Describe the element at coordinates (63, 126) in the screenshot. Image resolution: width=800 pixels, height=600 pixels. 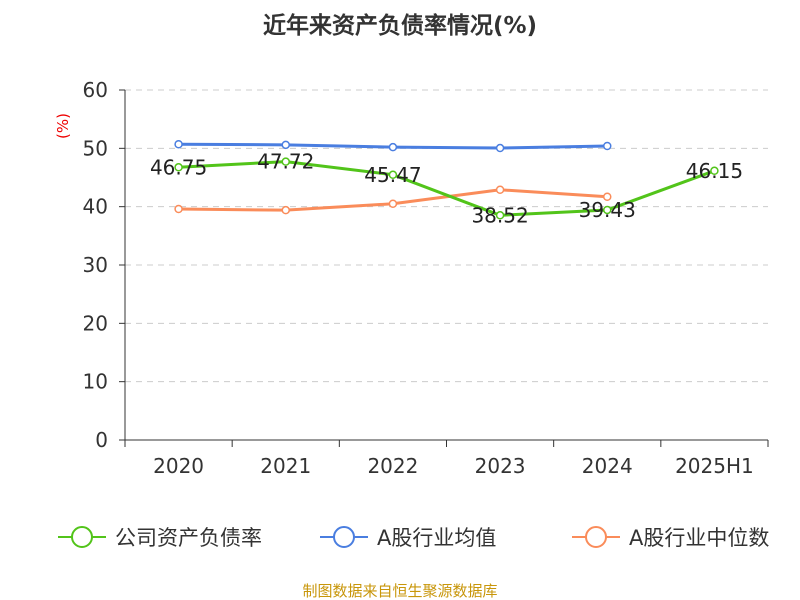
I see `y-axis-label: (%)` at that location.